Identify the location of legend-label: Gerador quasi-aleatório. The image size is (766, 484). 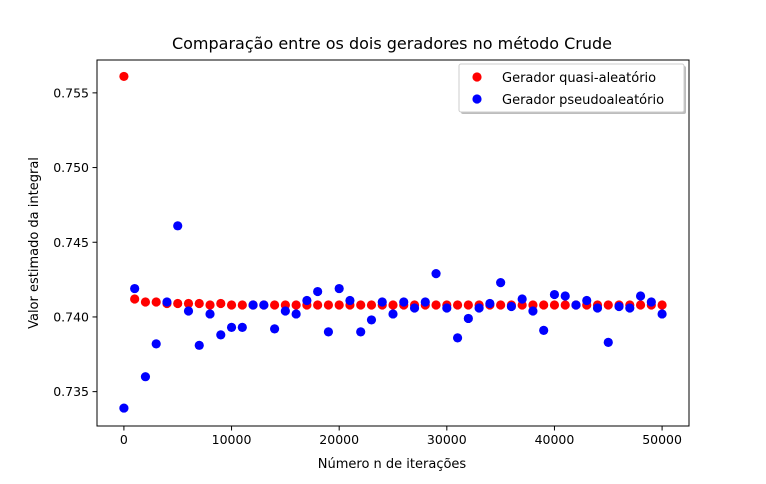
(579, 78).